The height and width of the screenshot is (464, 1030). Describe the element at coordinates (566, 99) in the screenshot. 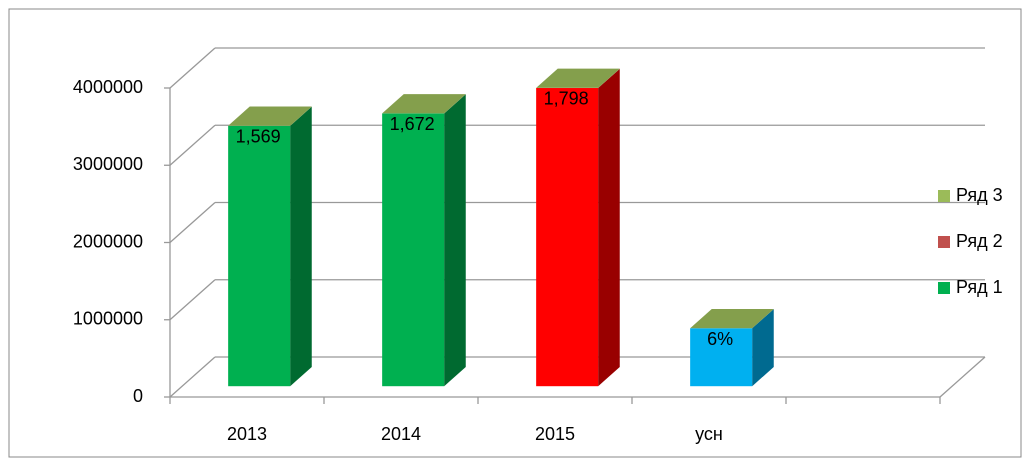

I see `data-label: 1,798` at that location.